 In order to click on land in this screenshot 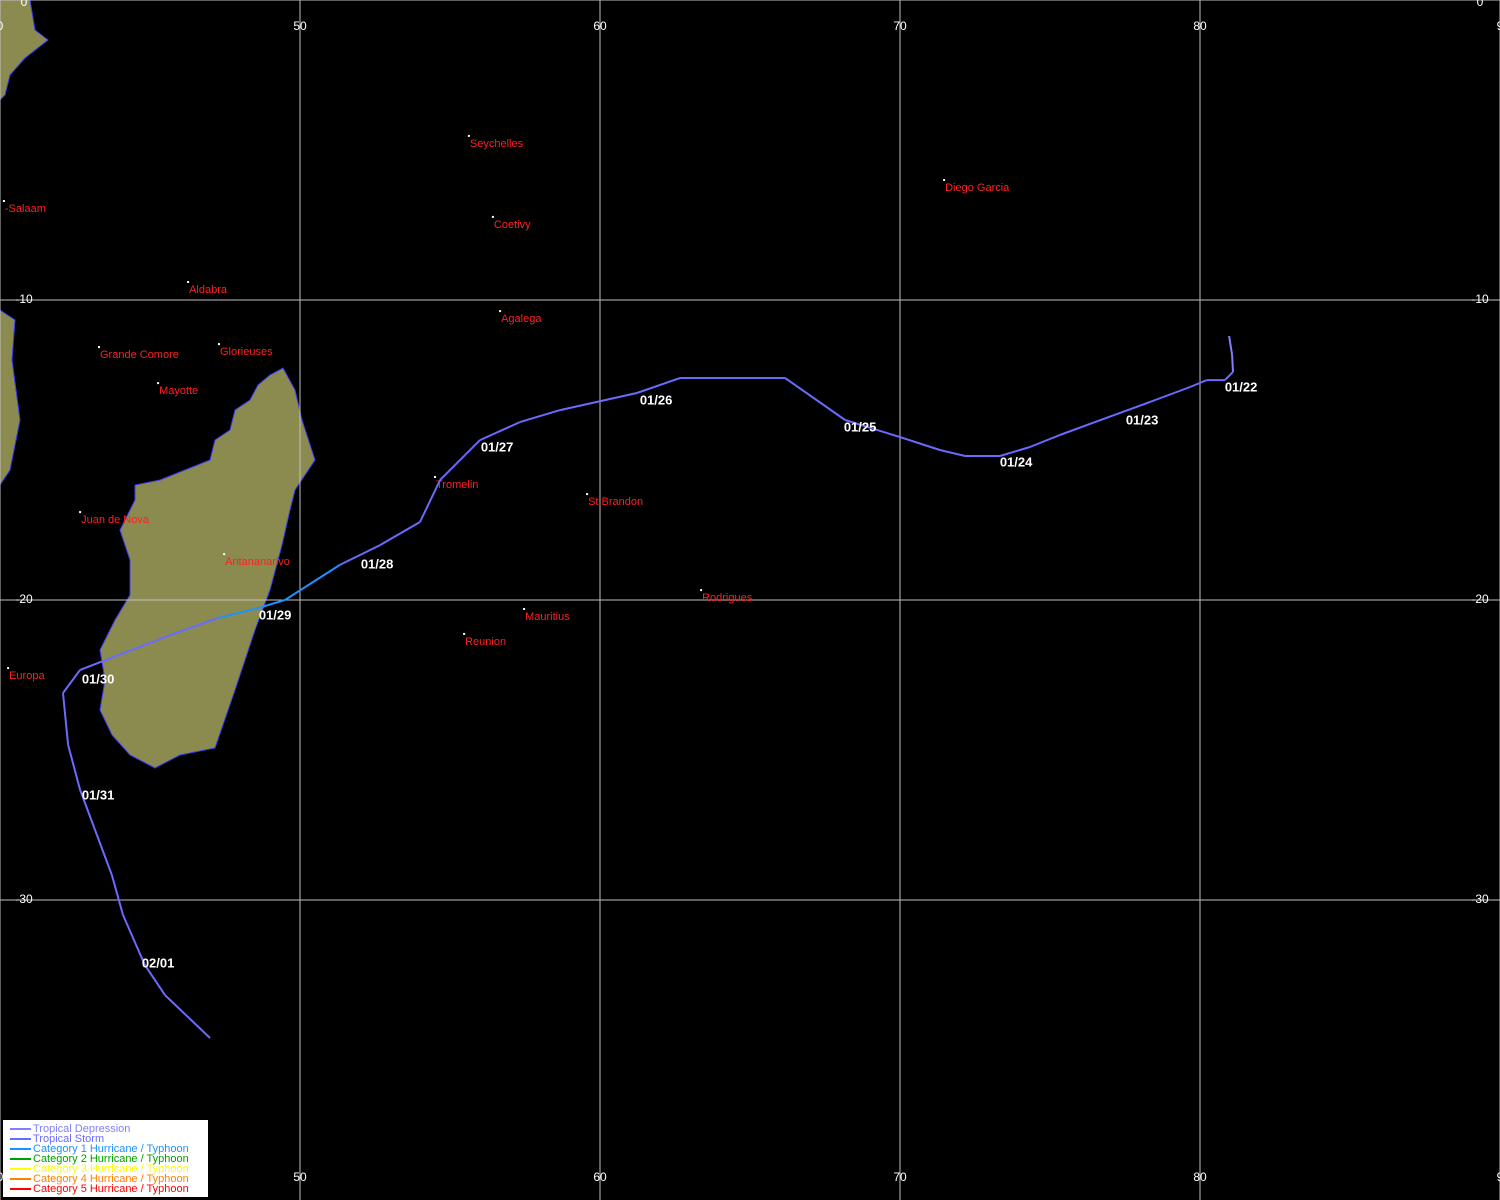, I will do `click(158, 384)`.